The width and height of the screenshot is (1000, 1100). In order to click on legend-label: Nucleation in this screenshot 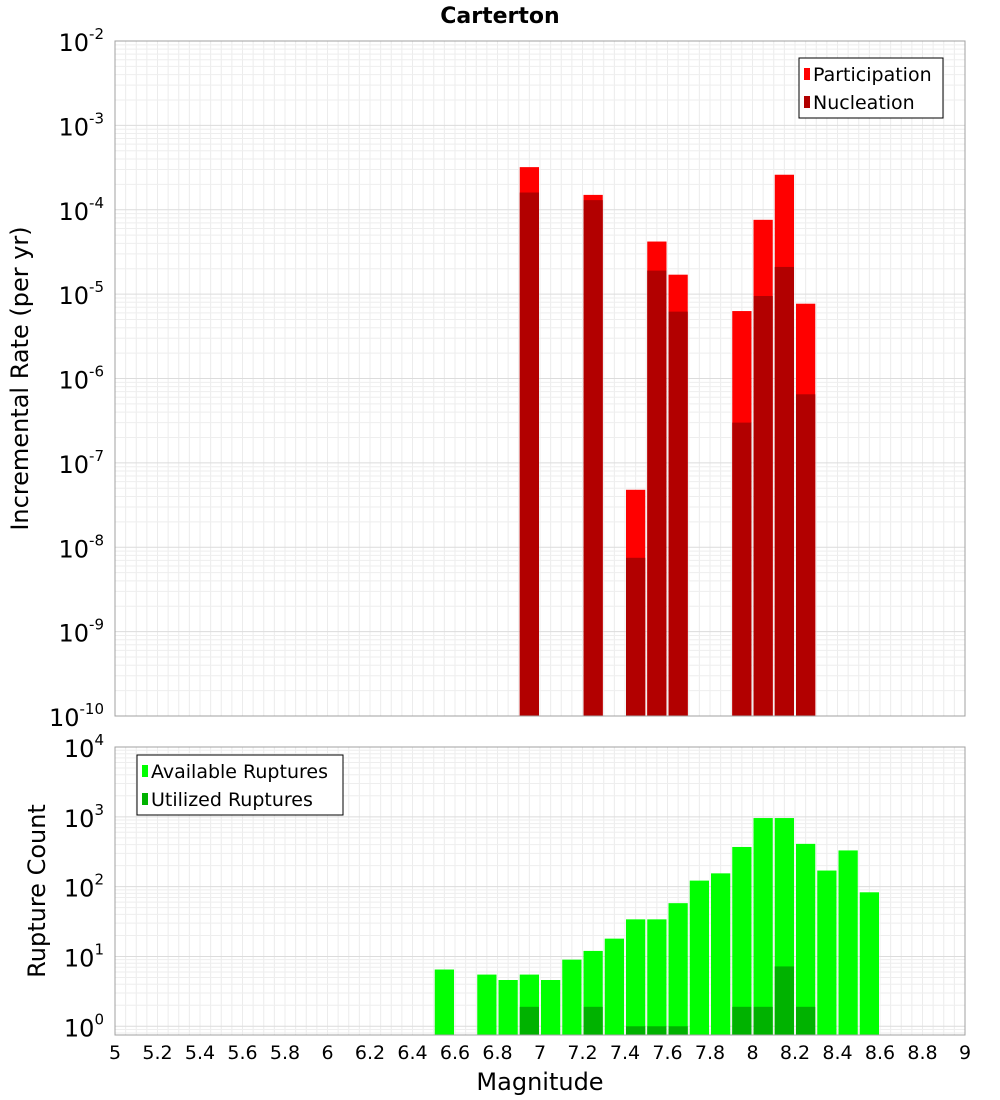, I will do `click(864, 103)`.